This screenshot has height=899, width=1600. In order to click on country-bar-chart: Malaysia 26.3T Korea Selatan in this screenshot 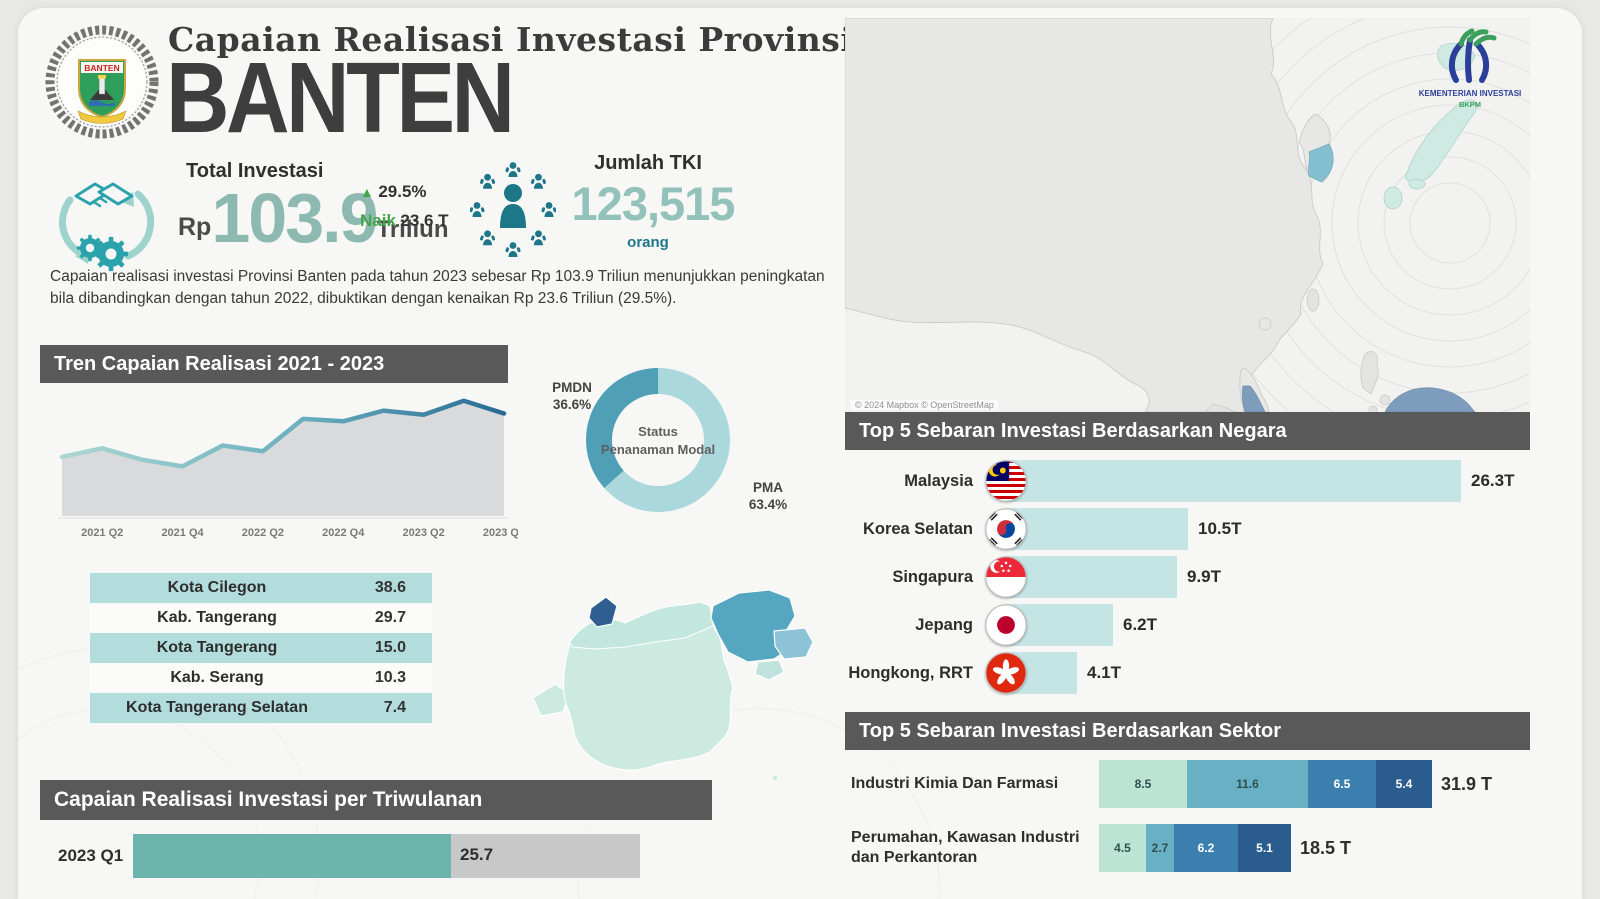, I will do `click(1205, 580)`.